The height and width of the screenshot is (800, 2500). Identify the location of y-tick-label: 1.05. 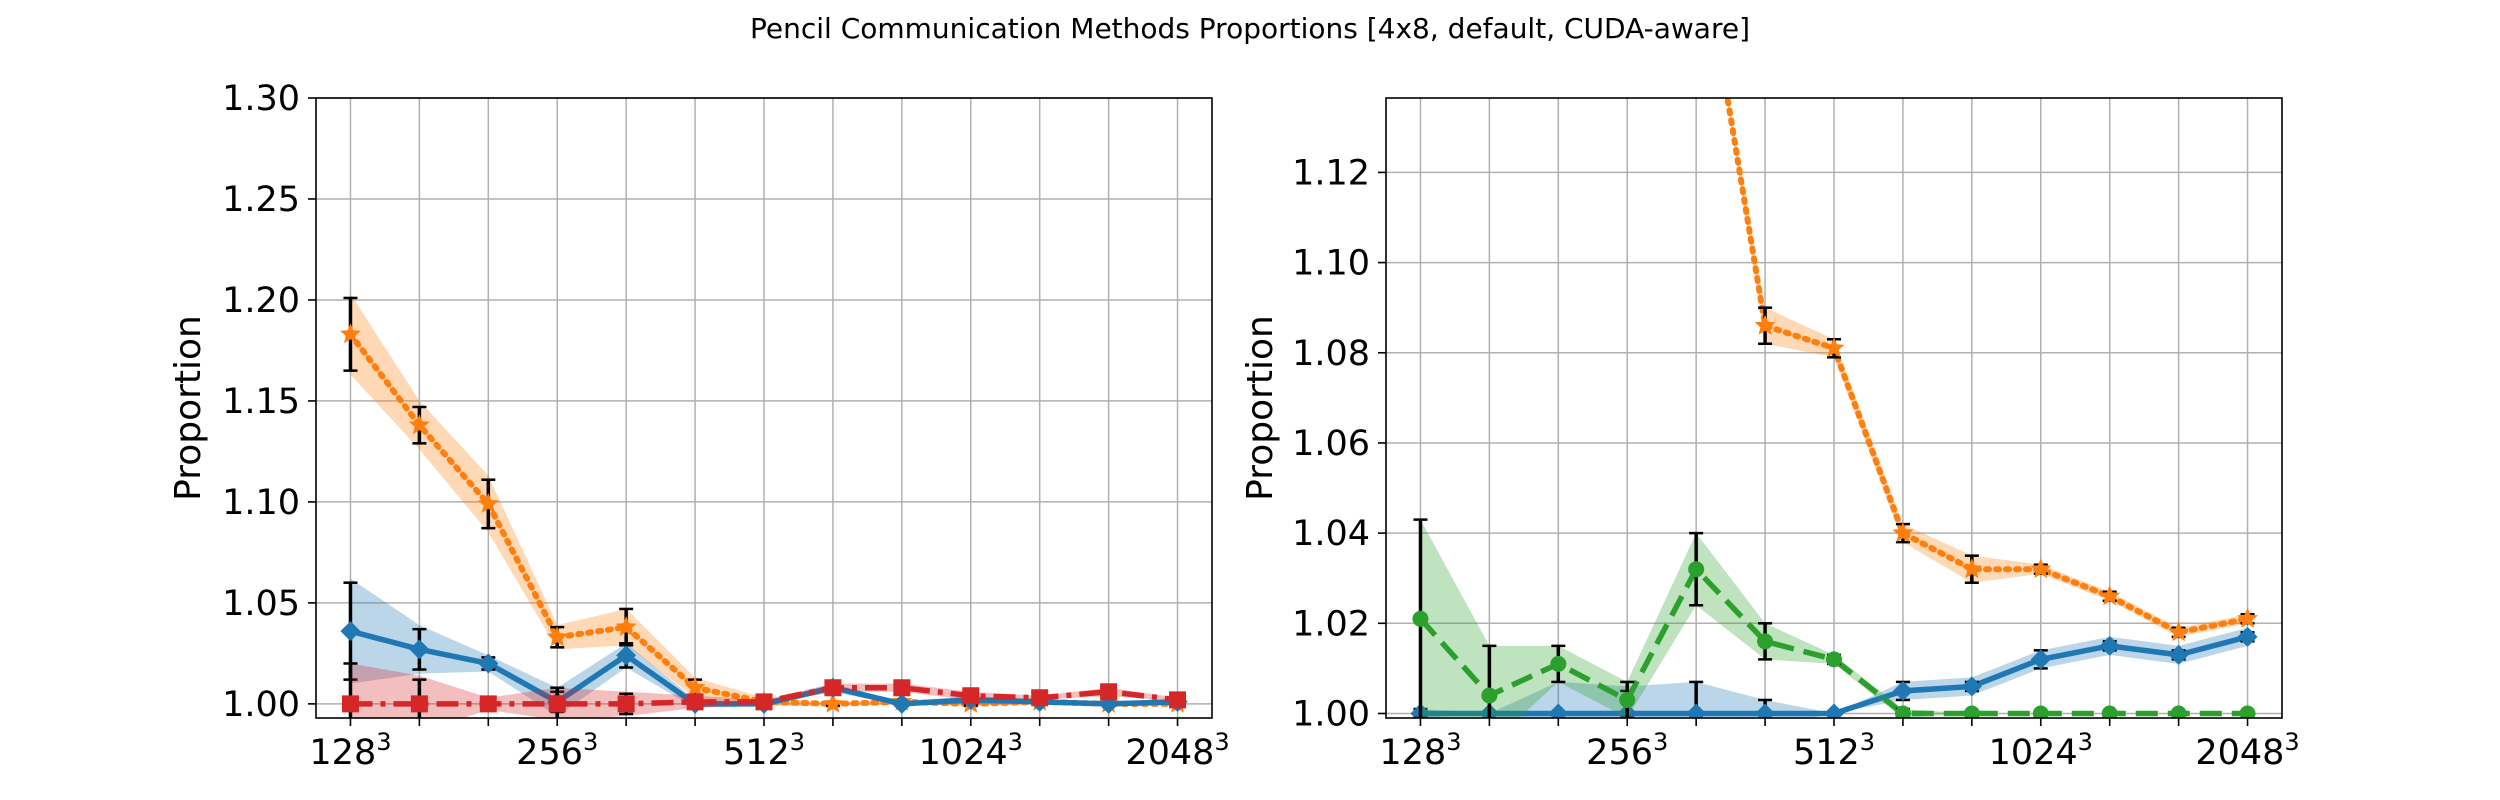
(261, 604).